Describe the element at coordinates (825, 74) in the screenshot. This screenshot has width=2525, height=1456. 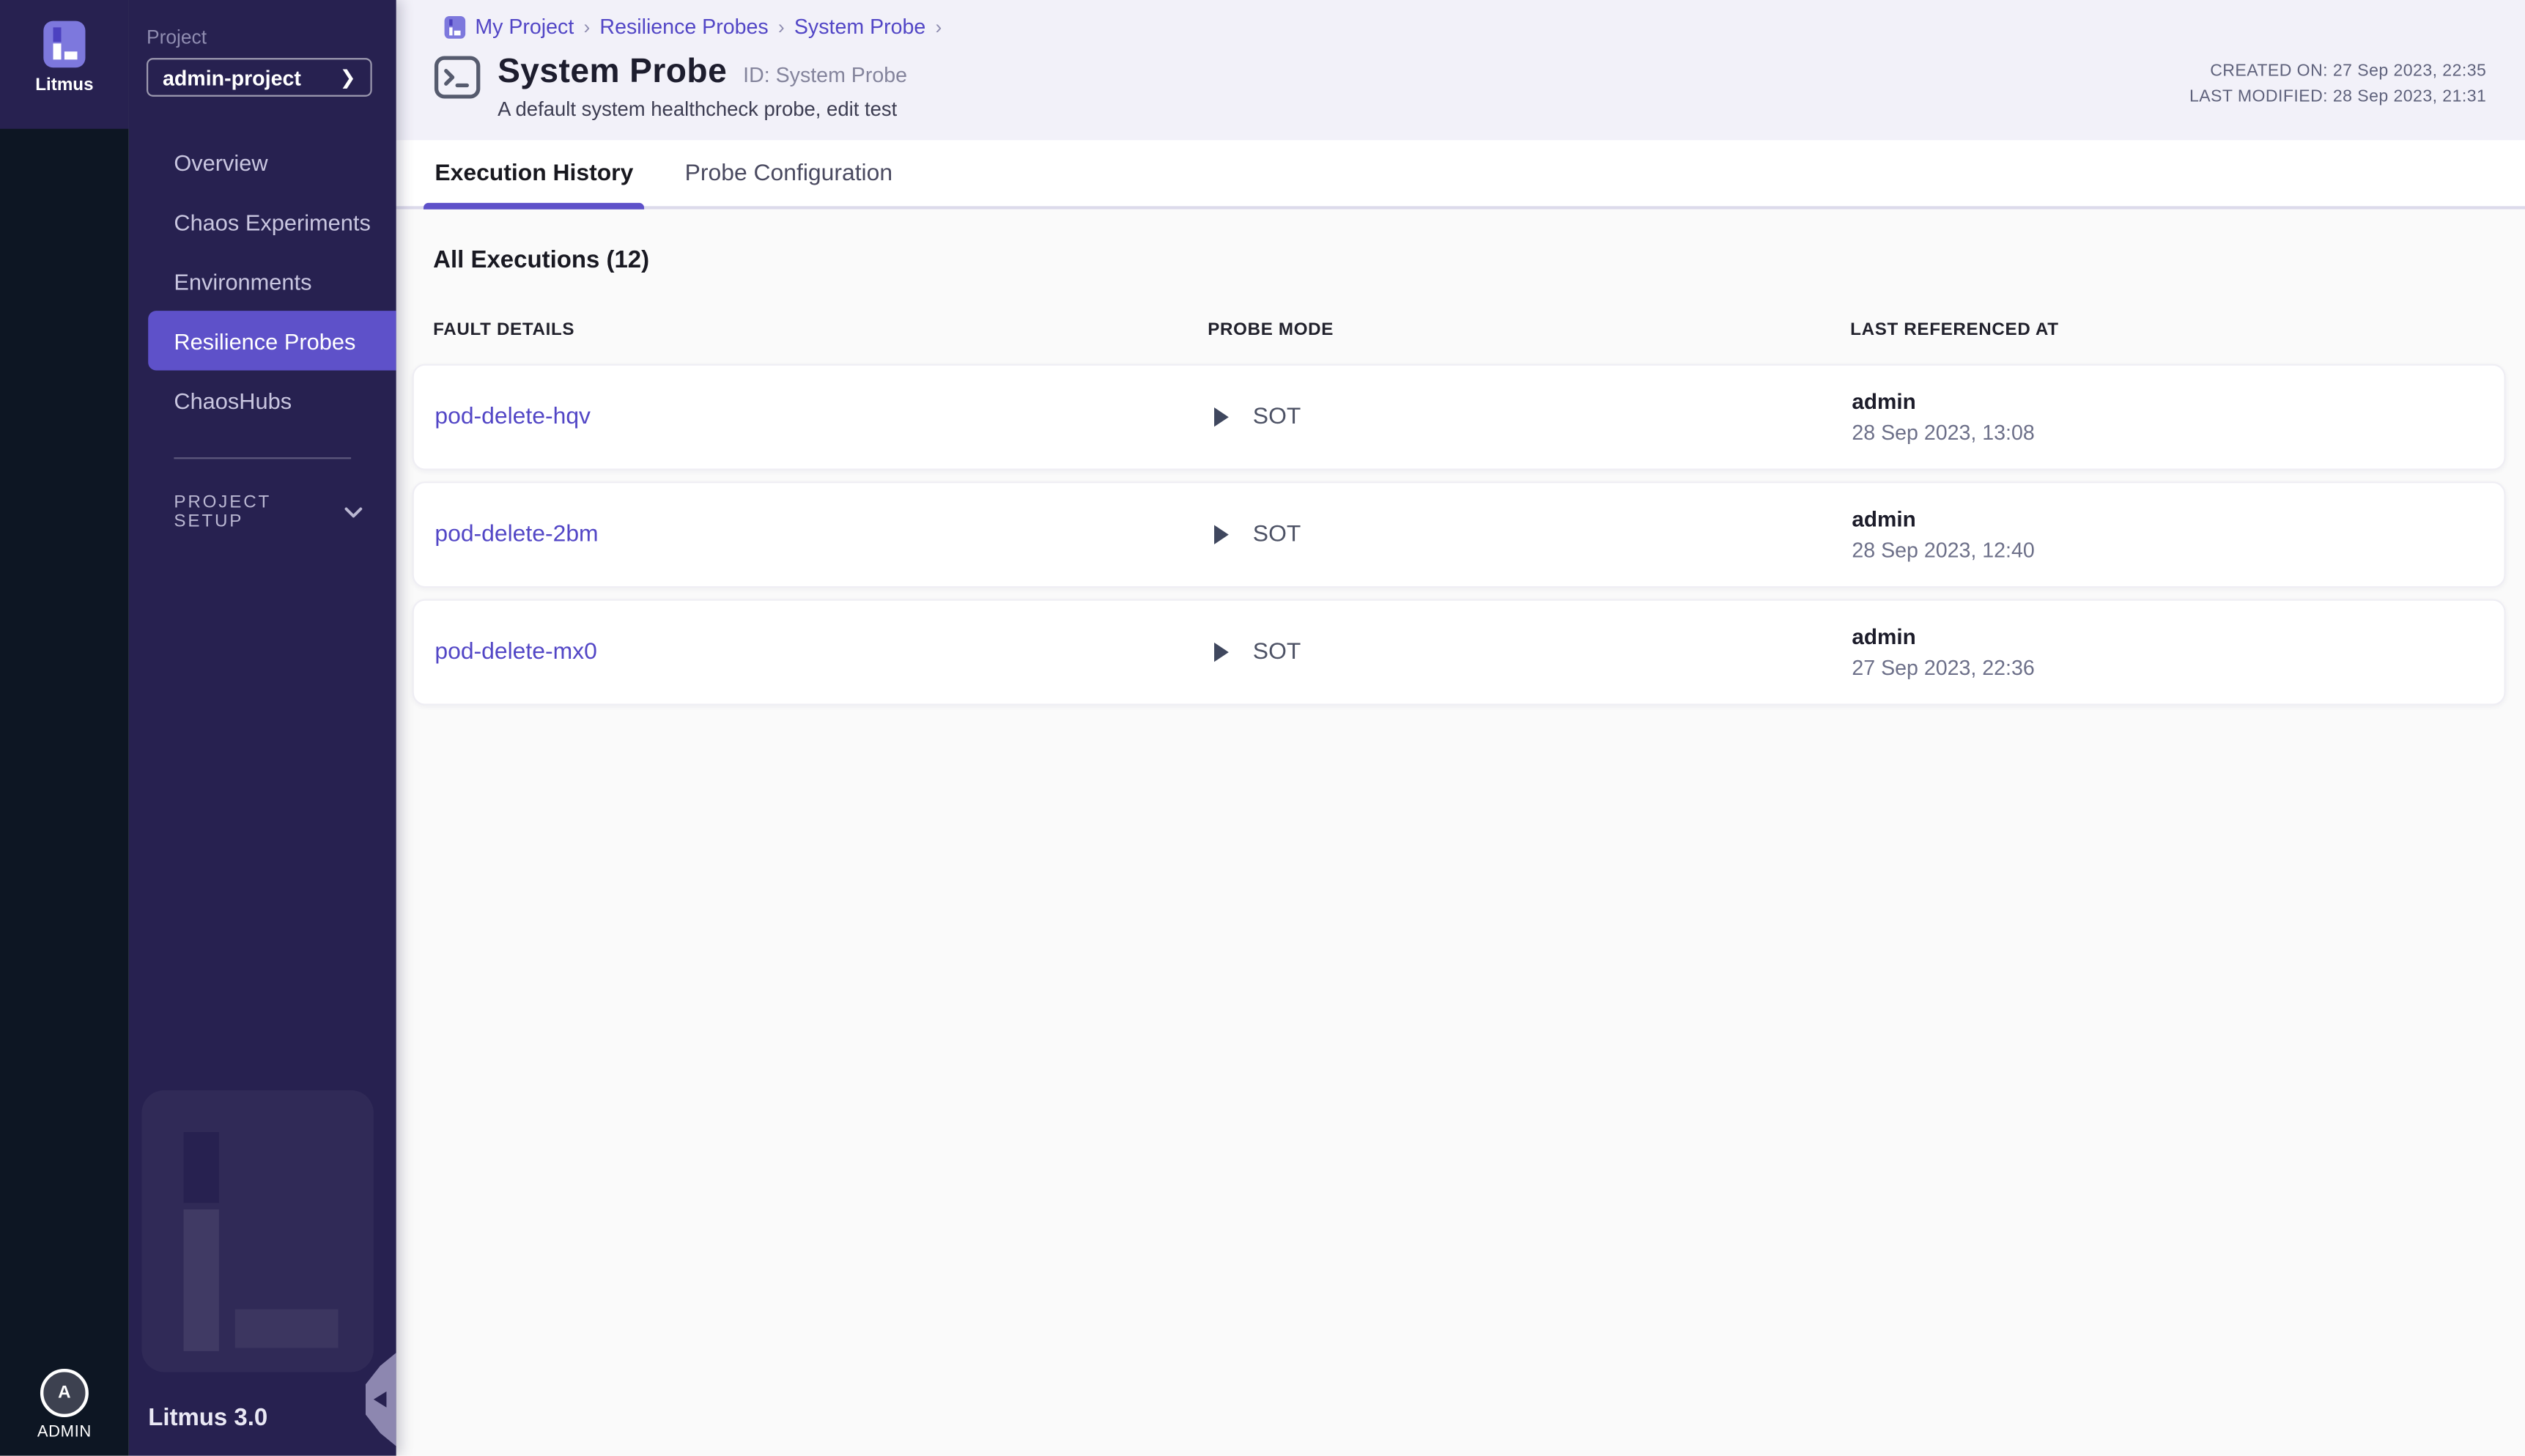
I see `probe-id: ID: System Probe` at that location.